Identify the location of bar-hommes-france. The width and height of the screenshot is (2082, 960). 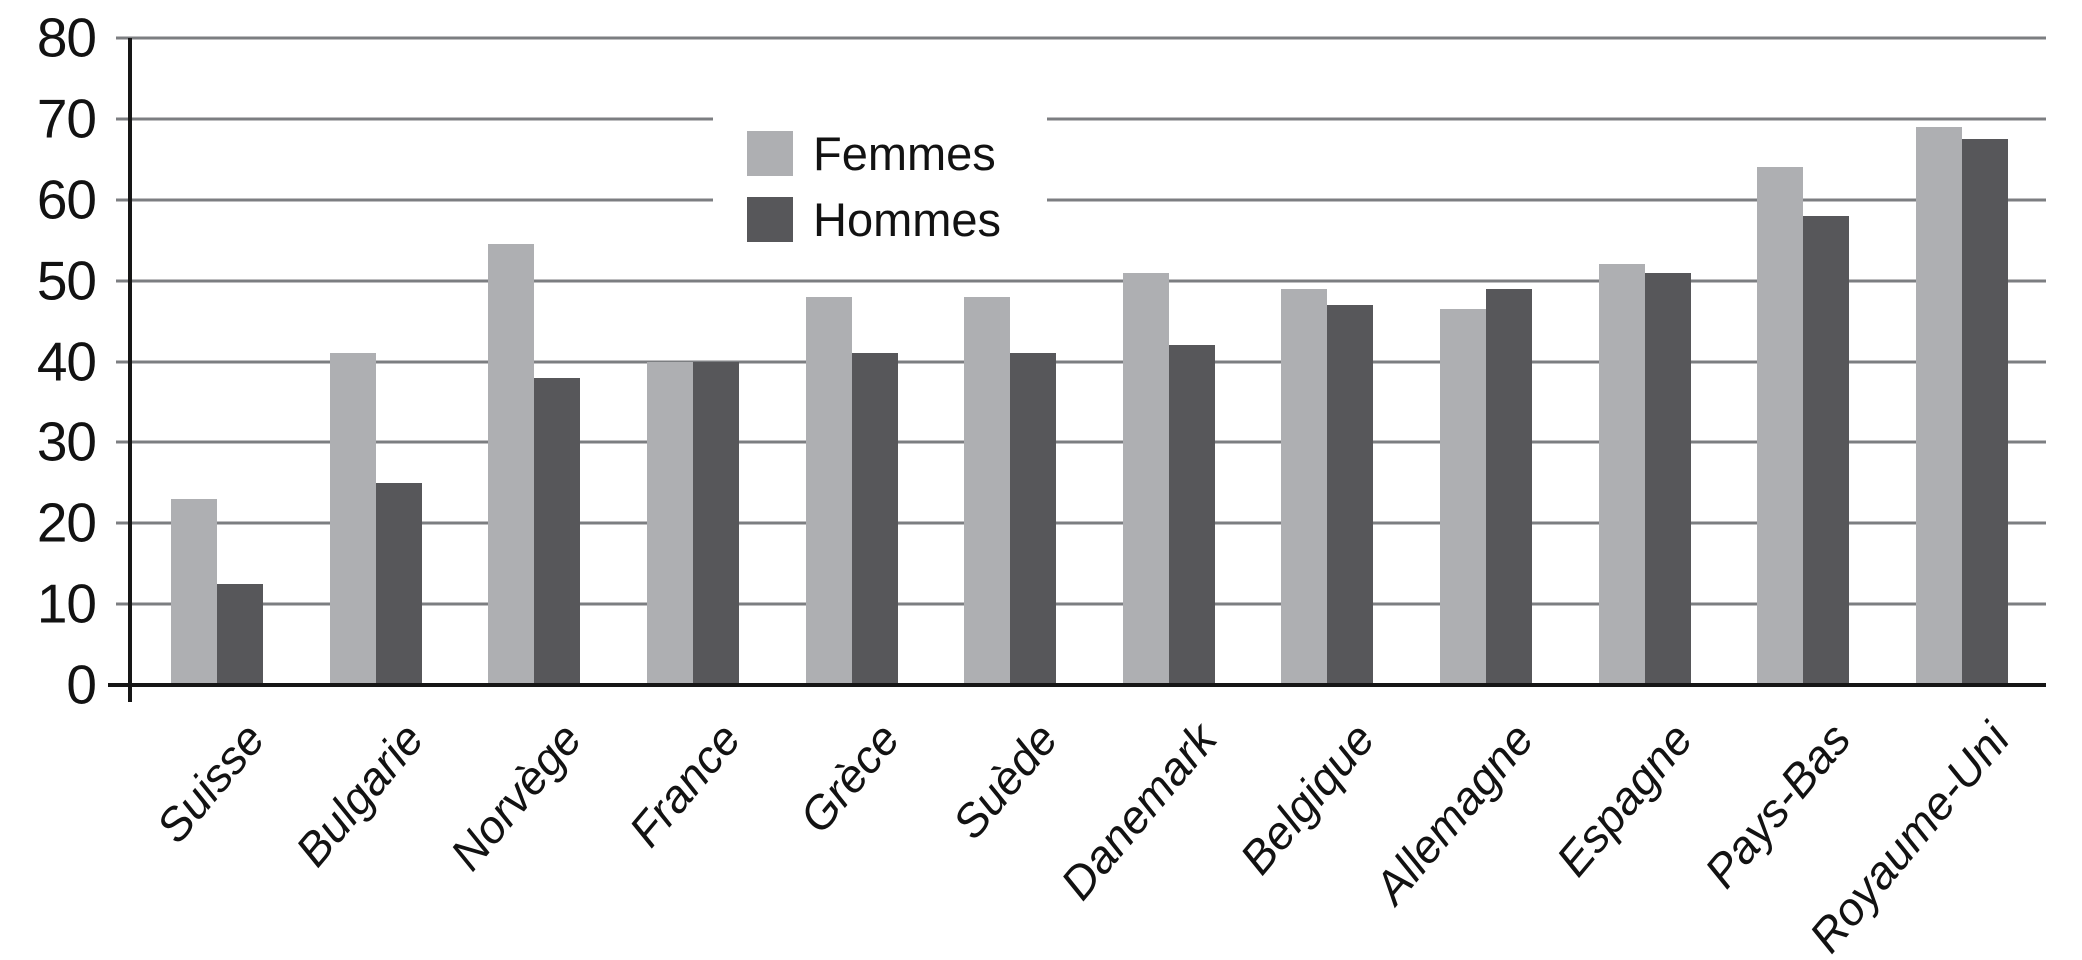
(715, 523).